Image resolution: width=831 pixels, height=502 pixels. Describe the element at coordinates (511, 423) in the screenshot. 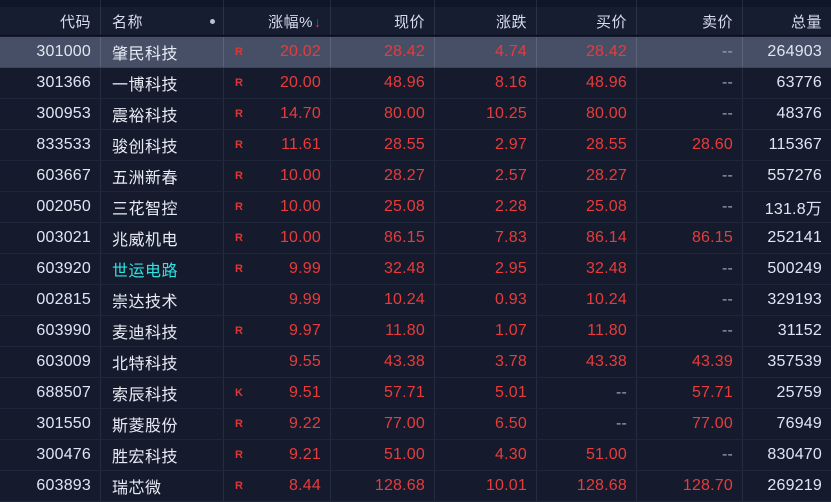

I see `cell-change-amount-text: 6.50` at that location.